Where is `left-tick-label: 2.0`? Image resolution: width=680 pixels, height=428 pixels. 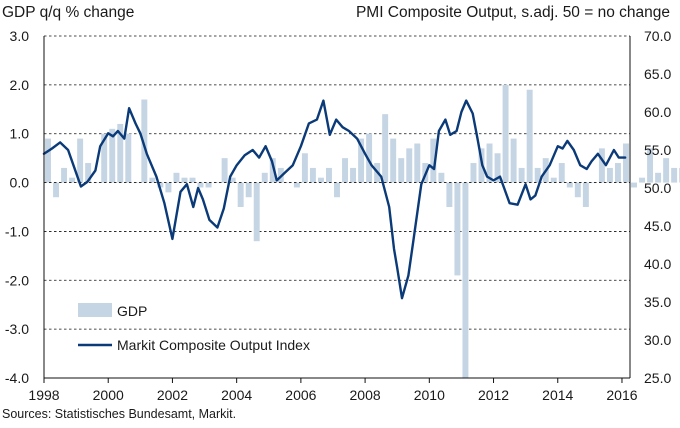 left-tick-label: 2.0 is located at coordinates (20, 85).